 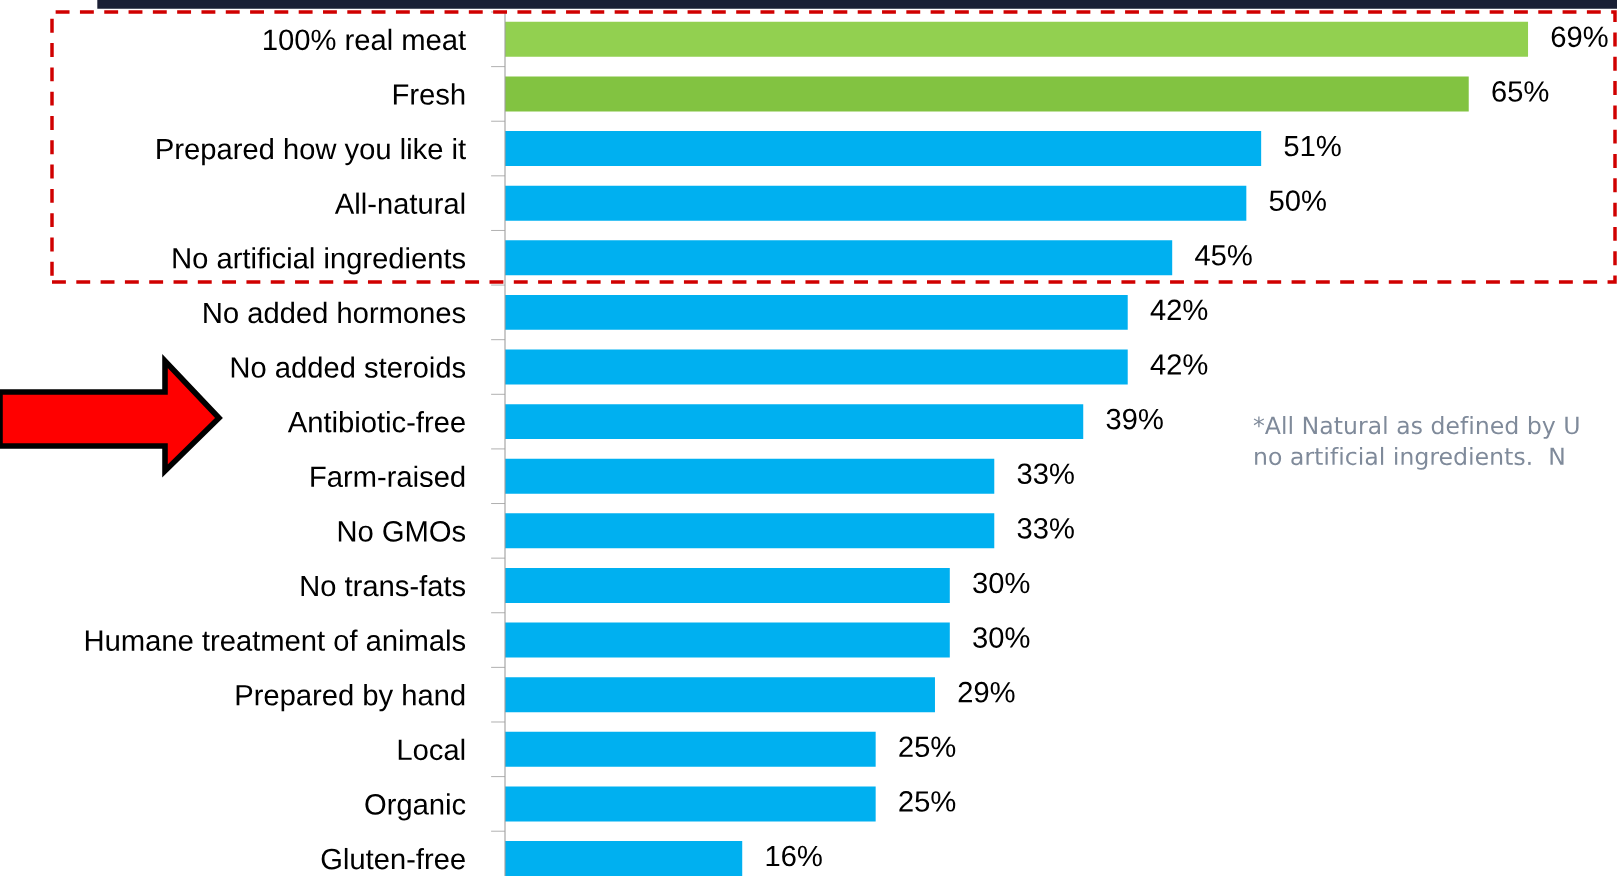 I want to click on data-label: 39%, so click(x=1134, y=419).